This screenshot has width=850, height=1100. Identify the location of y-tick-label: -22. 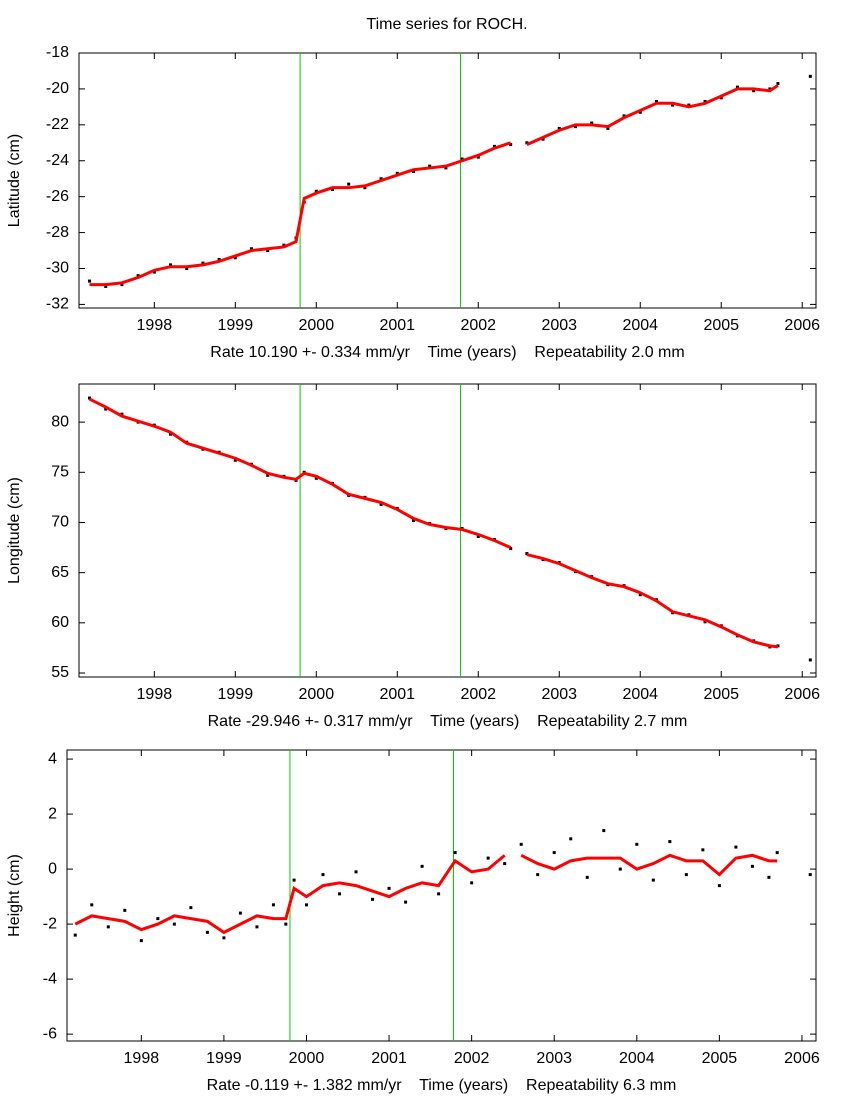
(57, 124).